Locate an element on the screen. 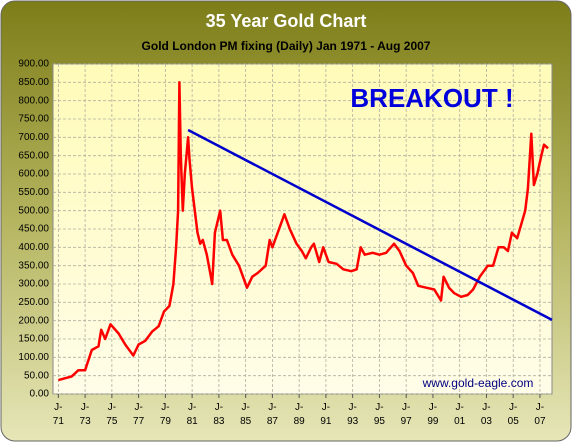 This screenshot has height=442, width=572. y-tick-label: 750.00 is located at coordinates (33, 119).